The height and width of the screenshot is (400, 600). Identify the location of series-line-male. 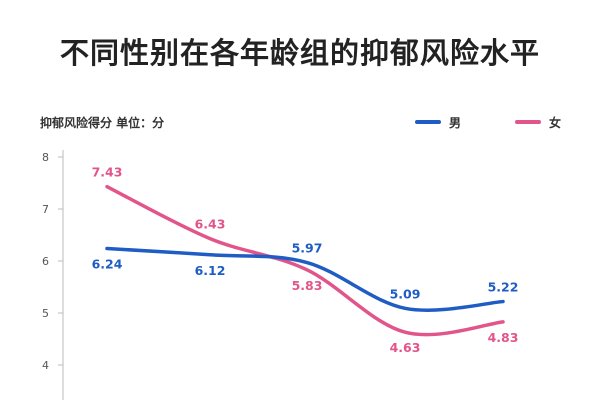
(305, 279).